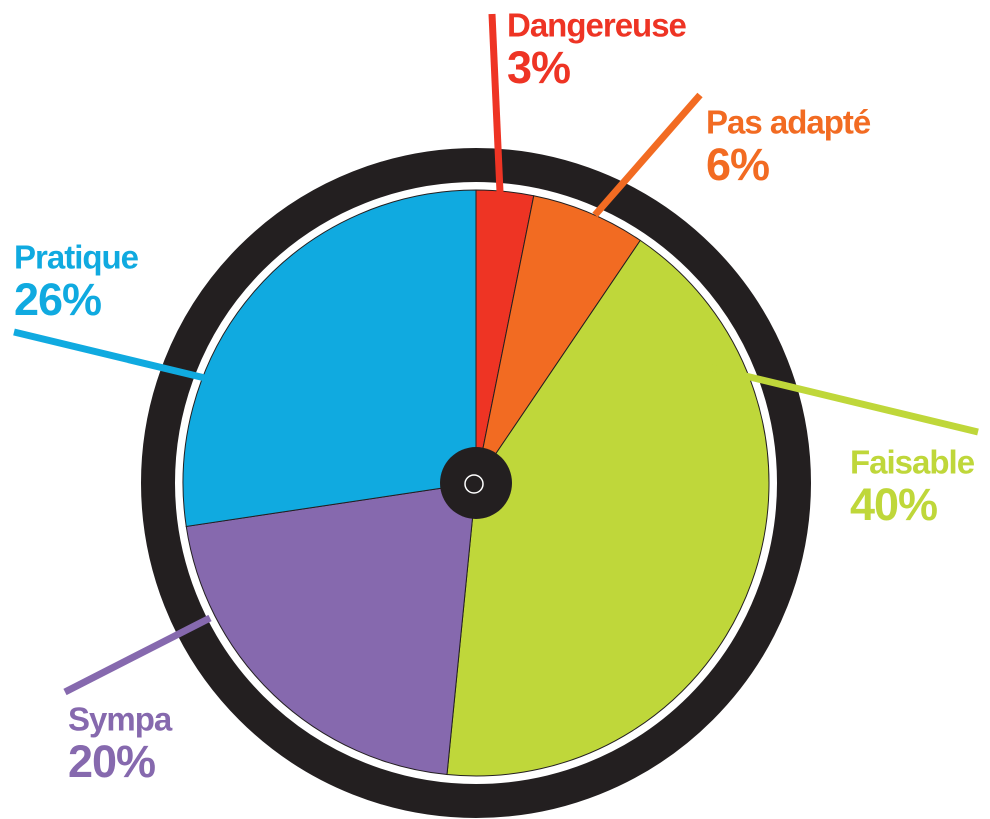  I want to click on slice-label: Sympa, so click(120, 719).